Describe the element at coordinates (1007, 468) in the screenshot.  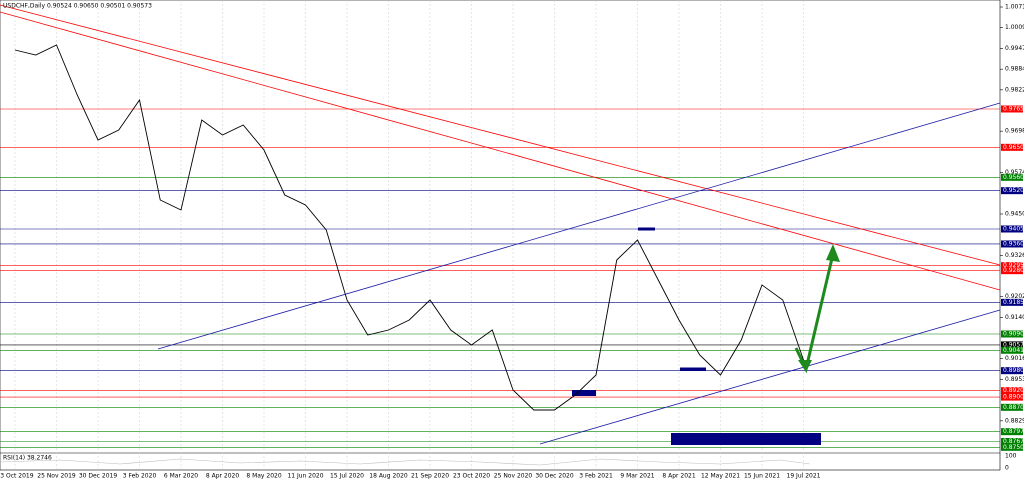
I see `rsi-tick-label: 0` at that location.